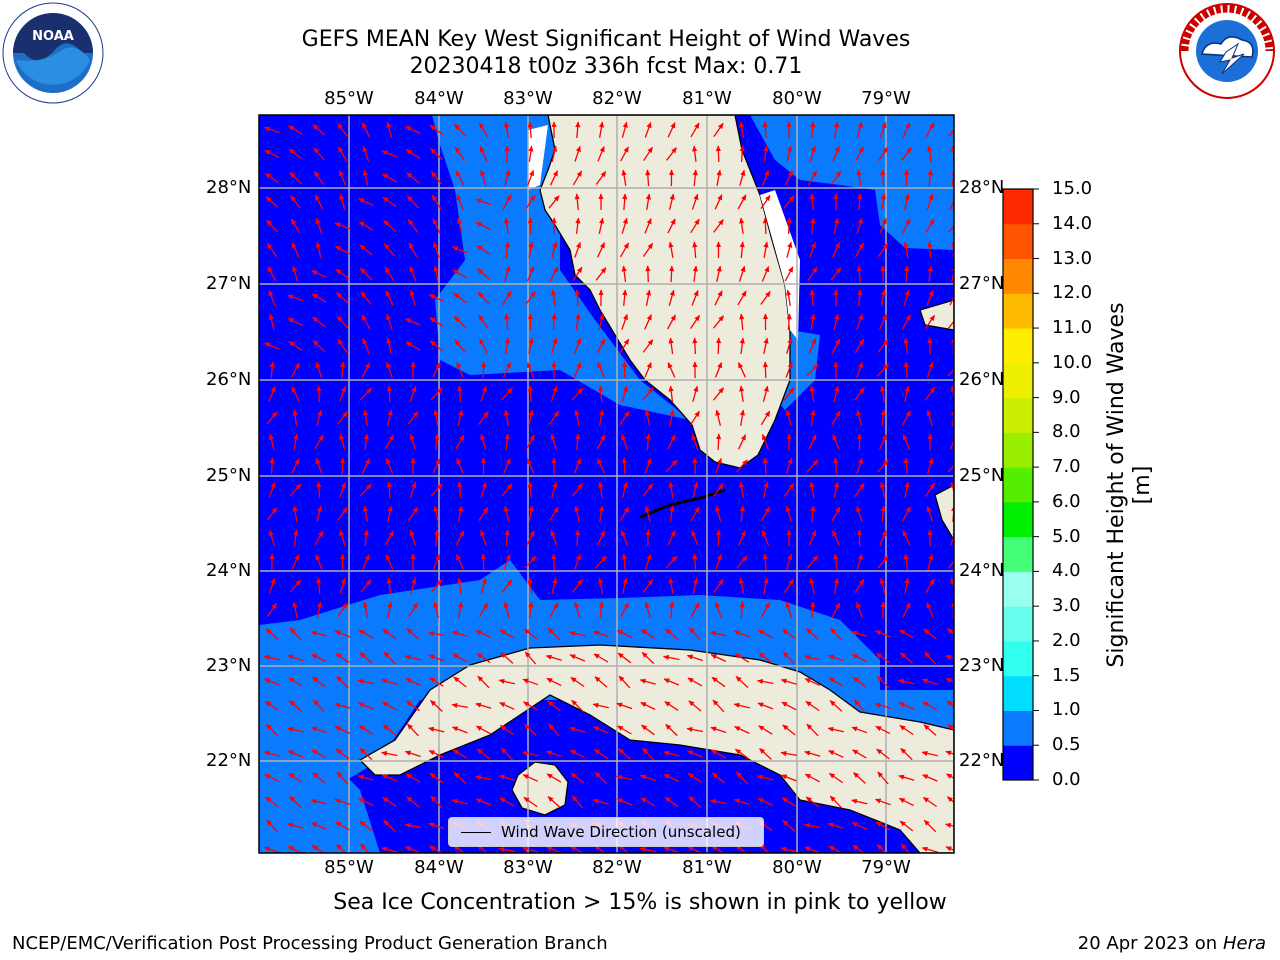  What do you see at coordinates (439, 867) in the screenshot?
I see `lon-tick-bottom-84: 84°W` at bounding box center [439, 867].